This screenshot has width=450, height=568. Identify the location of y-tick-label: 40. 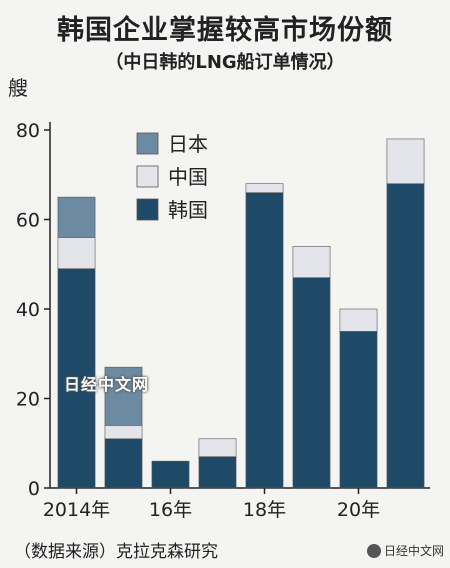
(28, 310).